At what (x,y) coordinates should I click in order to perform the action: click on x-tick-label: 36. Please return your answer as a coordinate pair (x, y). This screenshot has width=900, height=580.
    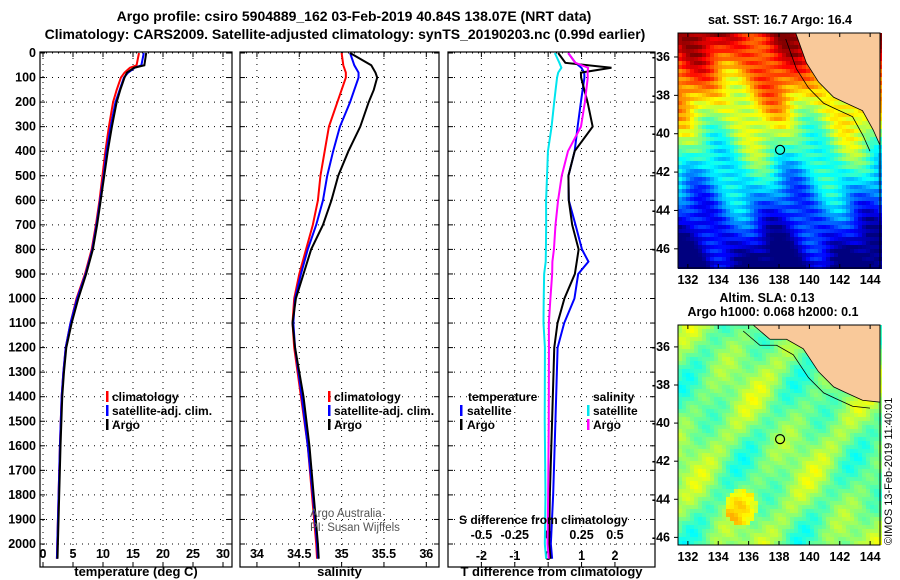
    Looking at the image, I should click on (426, 554).